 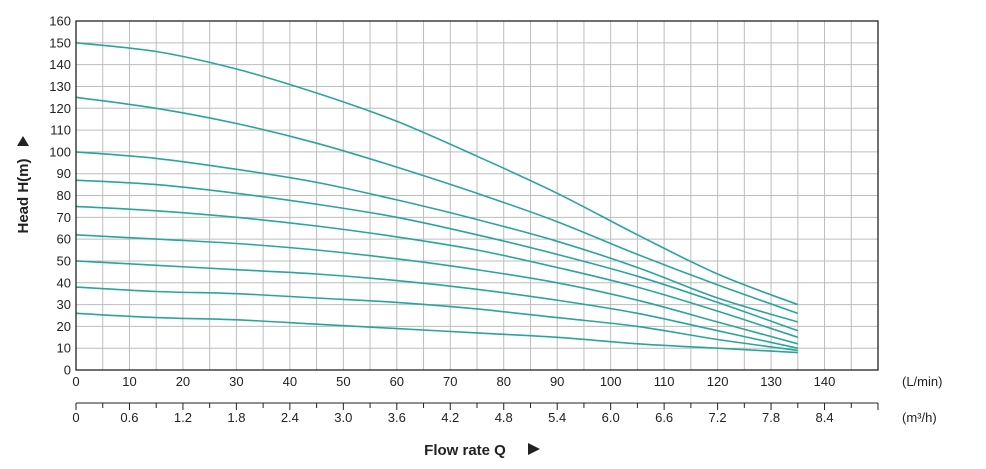 I want to click on x2-tick-label: 3.6, so click(x=397, y=417).